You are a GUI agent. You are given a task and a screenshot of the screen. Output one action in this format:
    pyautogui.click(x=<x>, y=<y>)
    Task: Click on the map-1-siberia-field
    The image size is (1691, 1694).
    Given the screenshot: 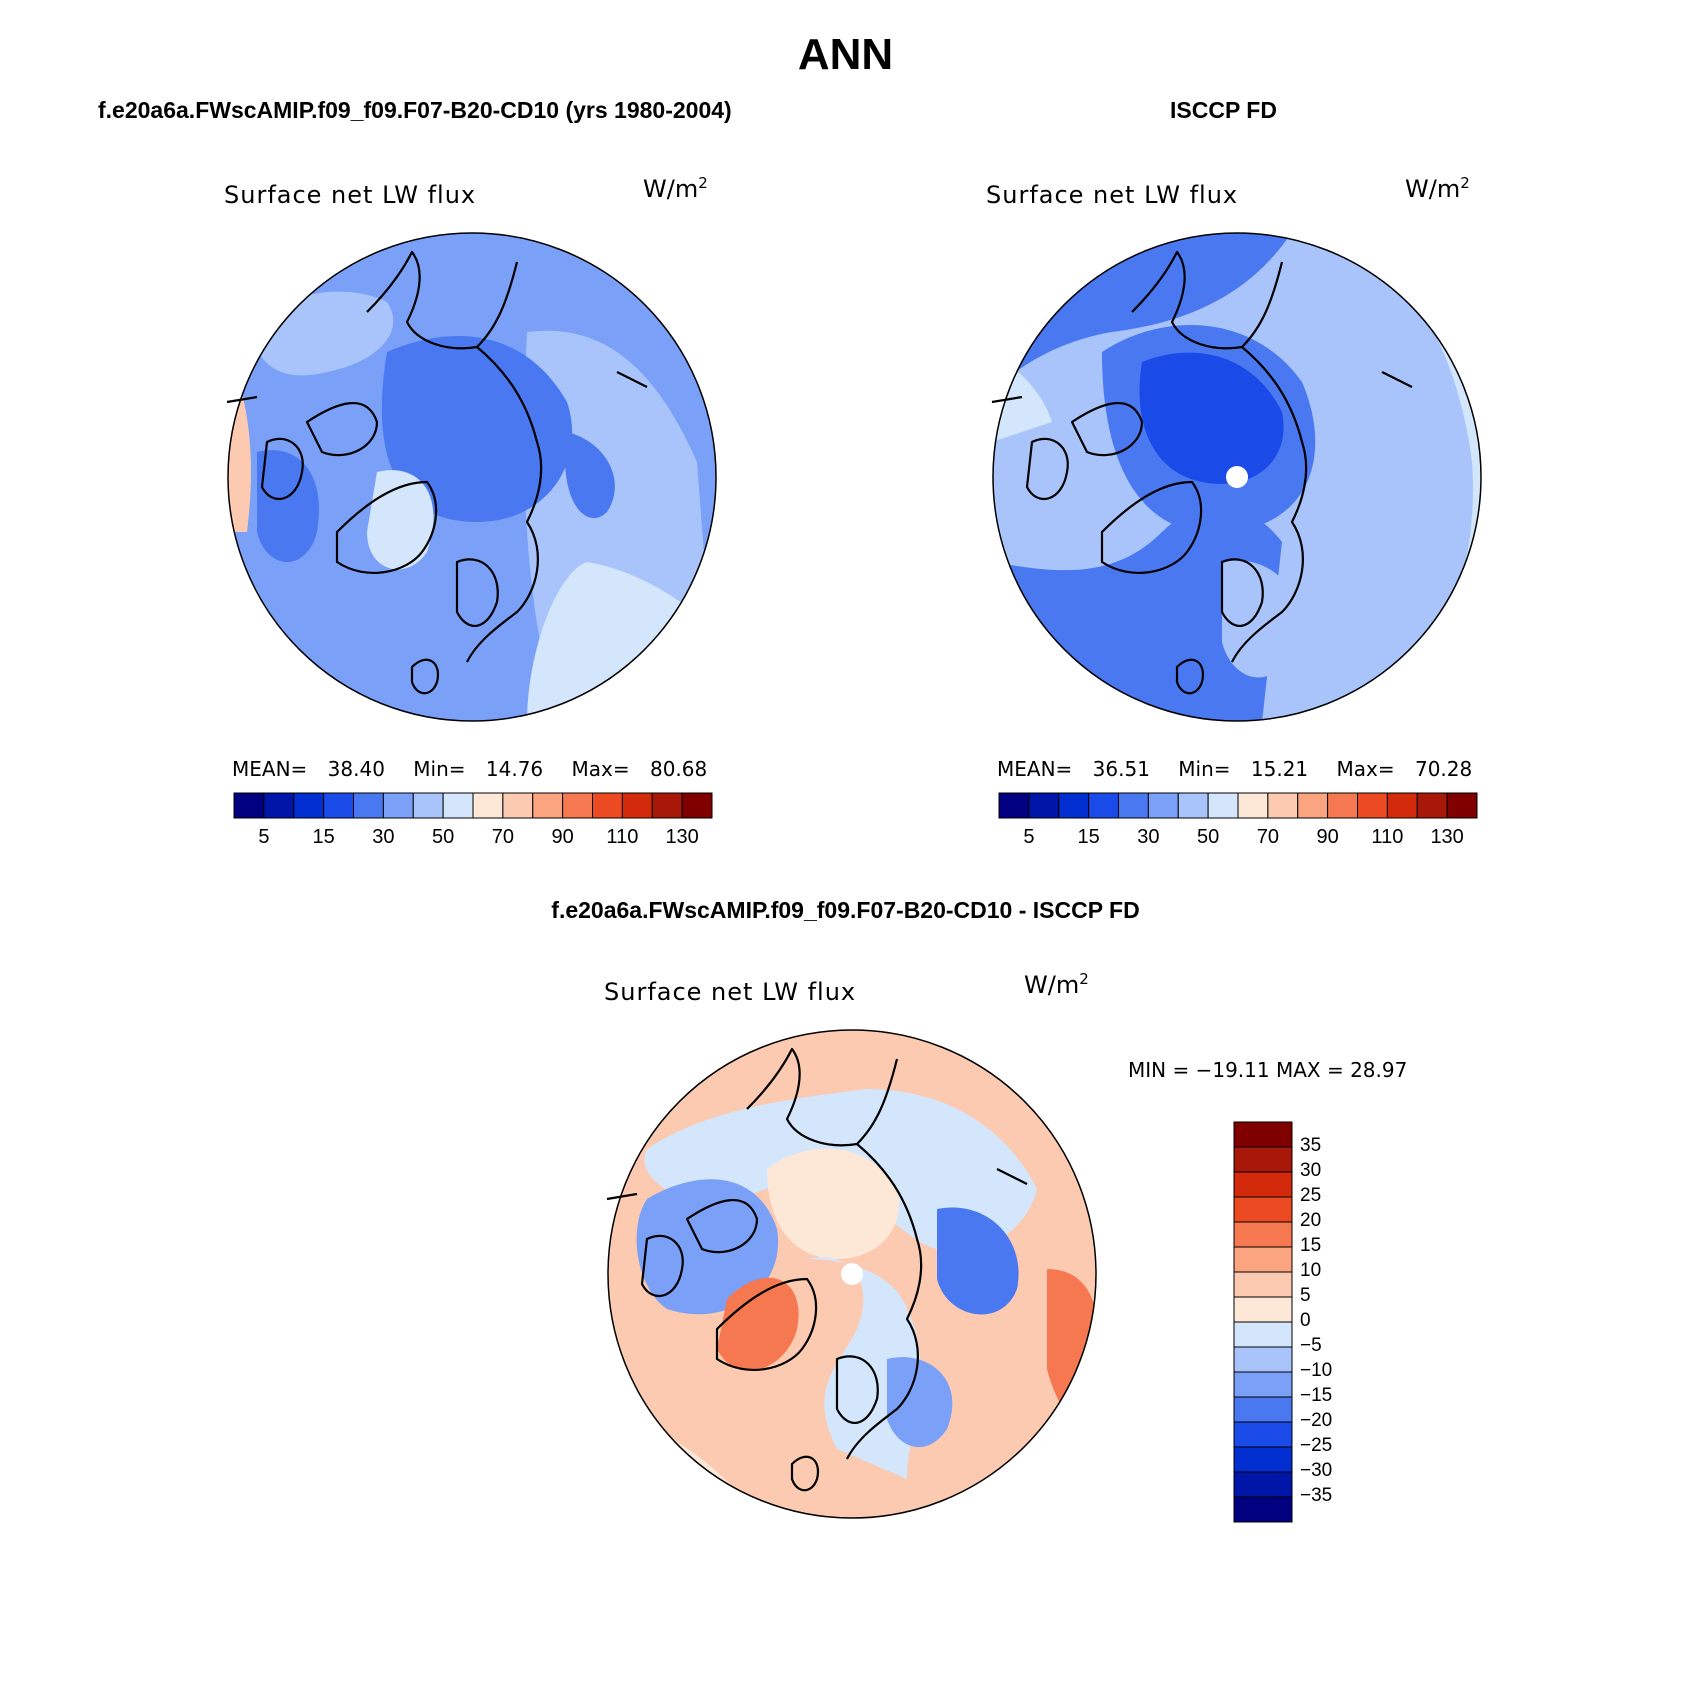 What is the action you would take?
    pyautogui.click(x=590, y=475)
    